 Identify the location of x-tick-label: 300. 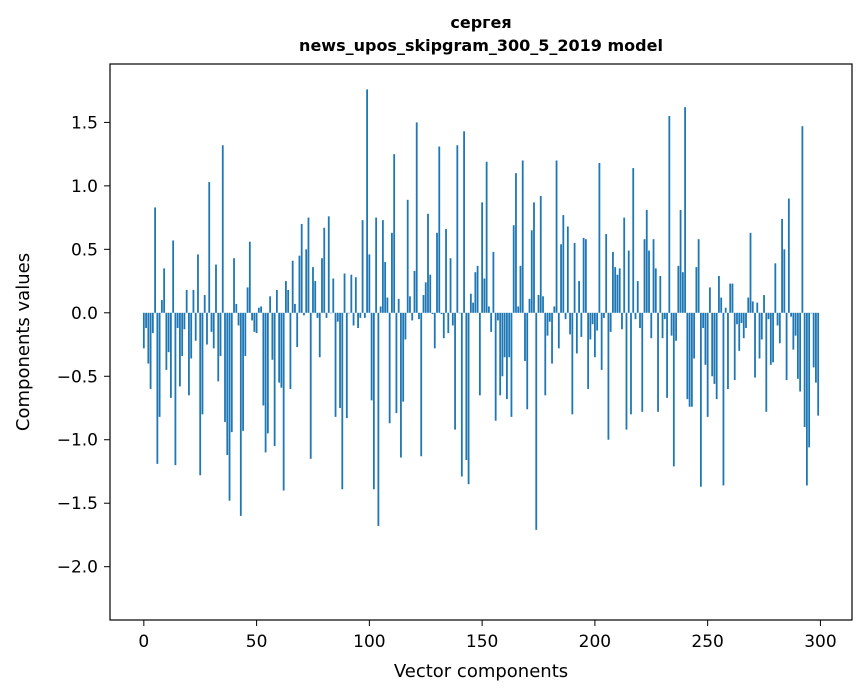
(820, 642).